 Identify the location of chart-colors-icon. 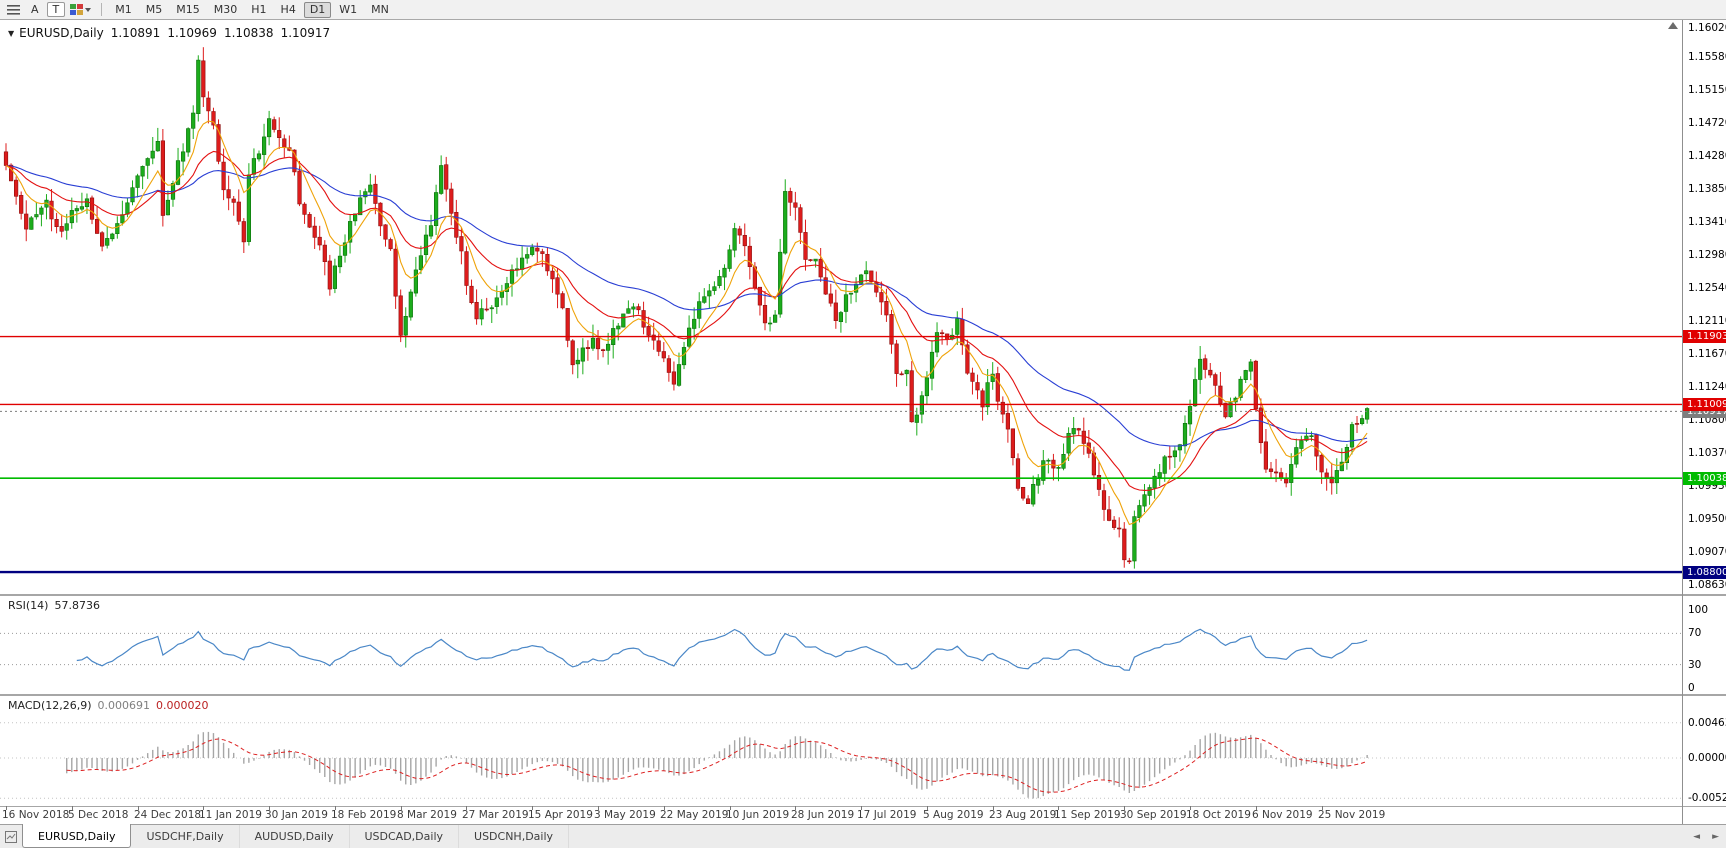
(80, 10).